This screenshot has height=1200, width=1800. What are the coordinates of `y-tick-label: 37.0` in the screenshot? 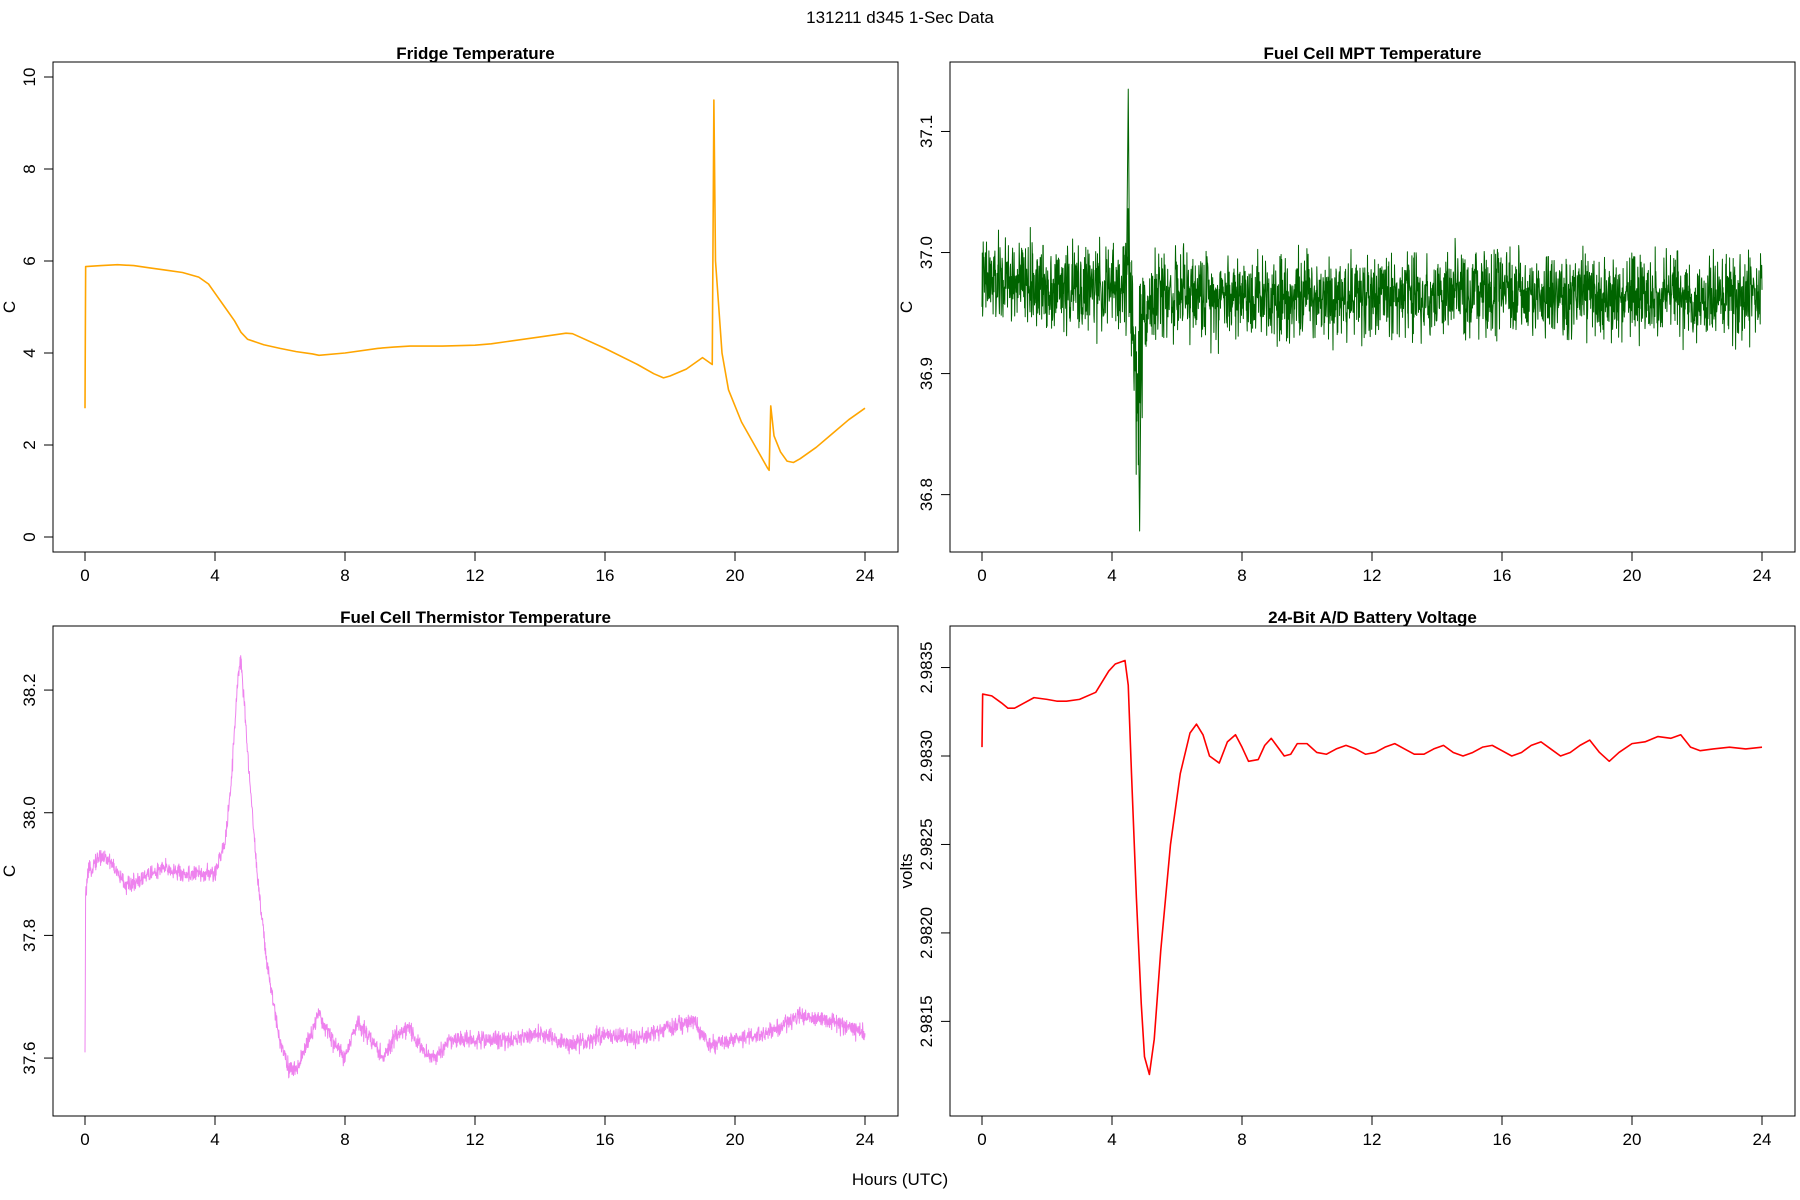 It's located at (926, 252).